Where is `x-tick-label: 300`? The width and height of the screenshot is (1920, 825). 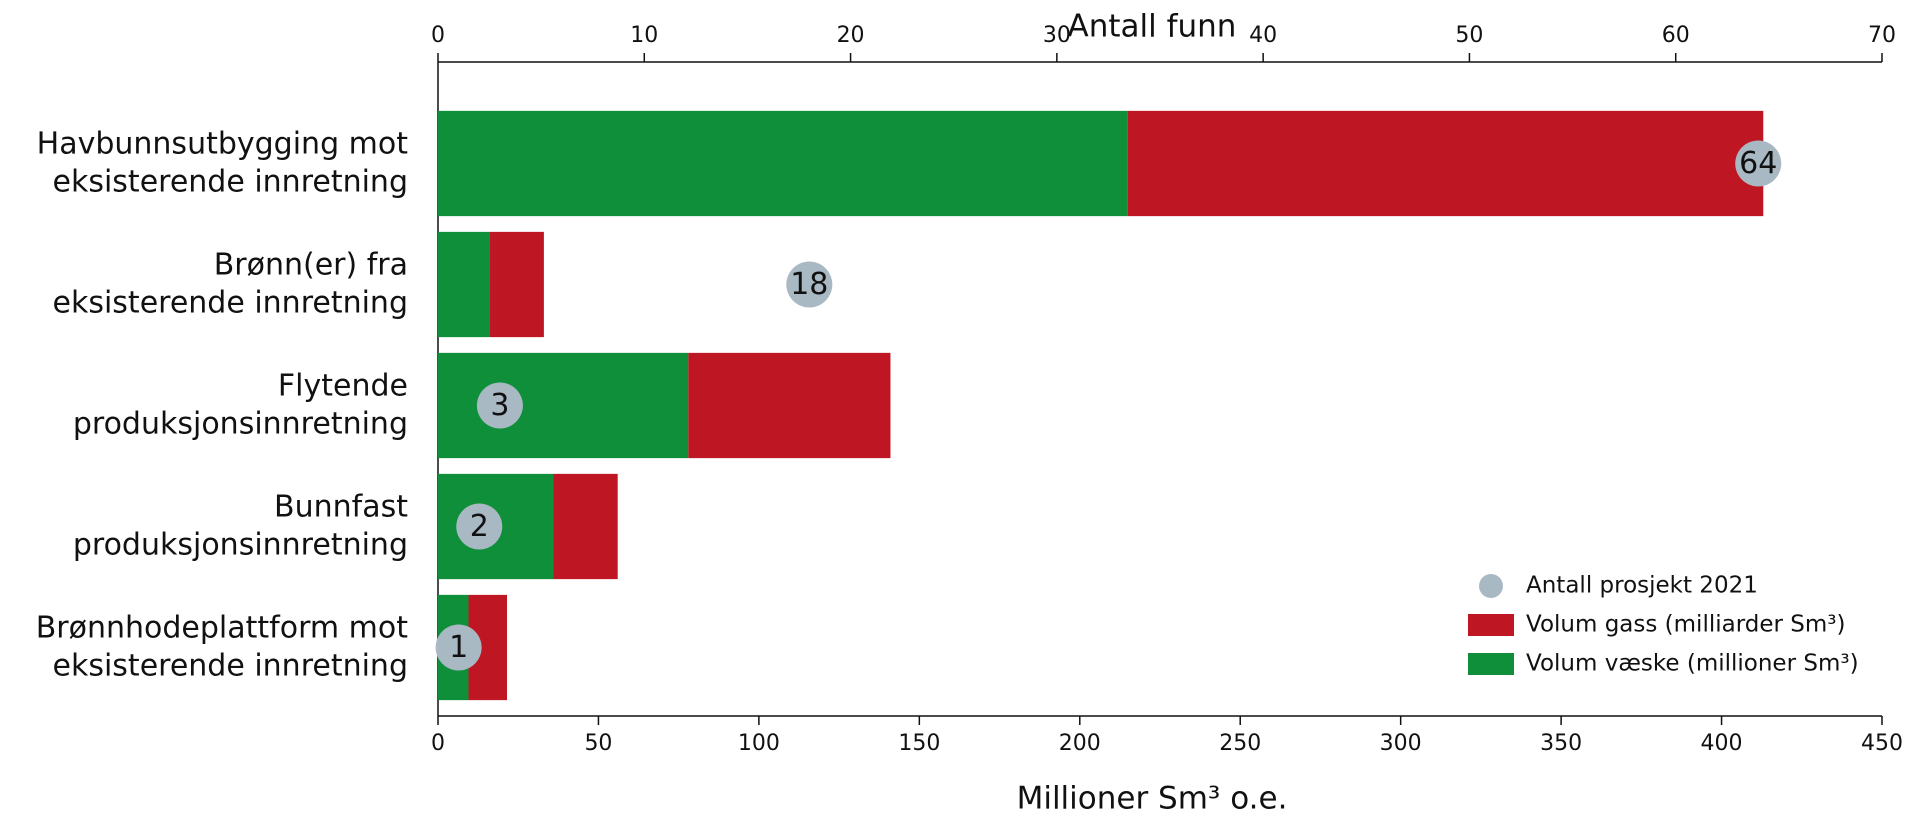 x-tick-label: 300 is located at coordinates (1401, 743).